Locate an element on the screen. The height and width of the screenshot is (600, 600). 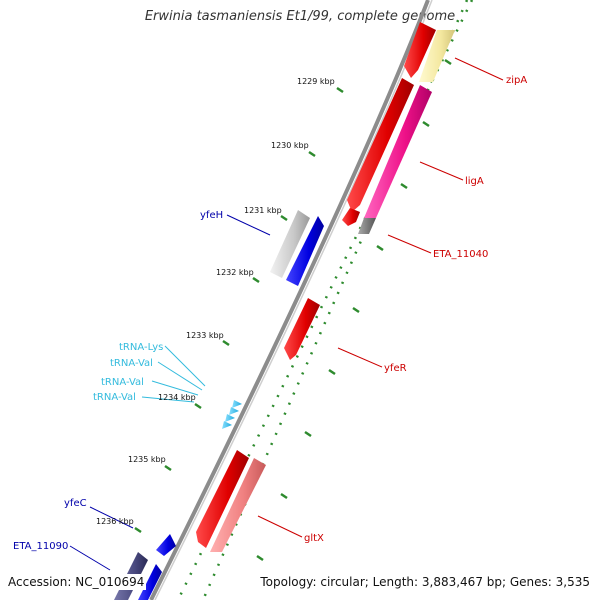
tick-label-1231: 1231 kbp is located at coordinates (263, 210).